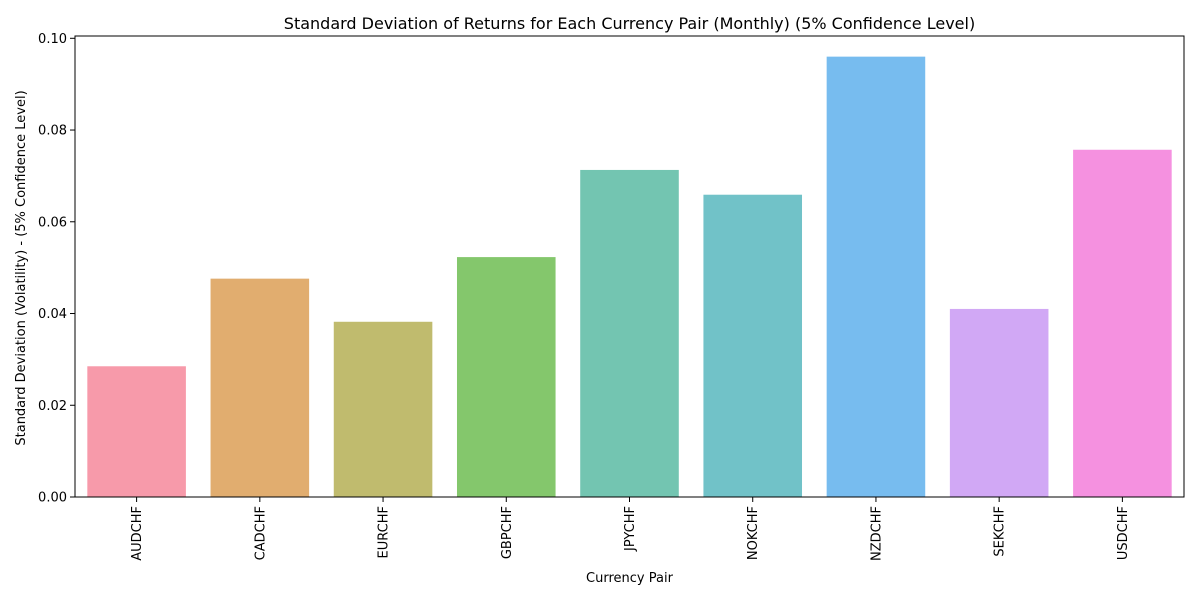  Describe the element at coordinates (753, 533) in the screenshot. I see `x-tick-label-nokchf: NOKCHF` at that location.